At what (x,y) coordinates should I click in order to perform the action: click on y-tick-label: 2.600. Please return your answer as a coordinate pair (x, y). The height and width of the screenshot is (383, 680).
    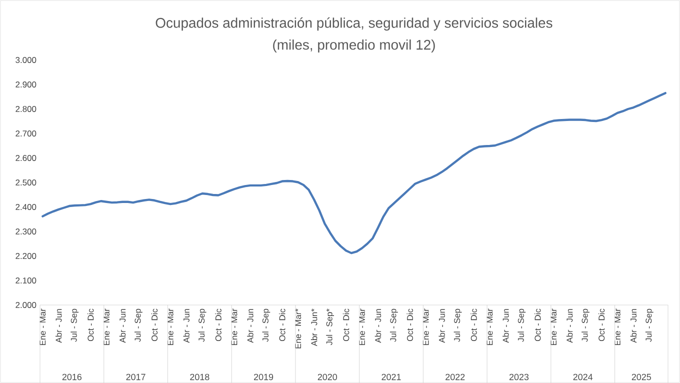
    Looking at the image, I should click on (26, 158).